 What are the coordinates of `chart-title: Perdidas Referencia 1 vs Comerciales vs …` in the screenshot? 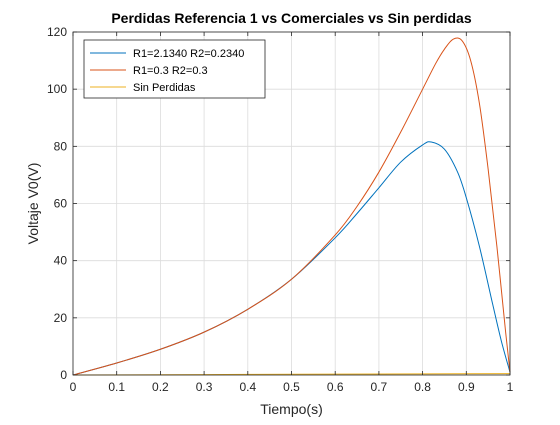 It's located at (291, 18).